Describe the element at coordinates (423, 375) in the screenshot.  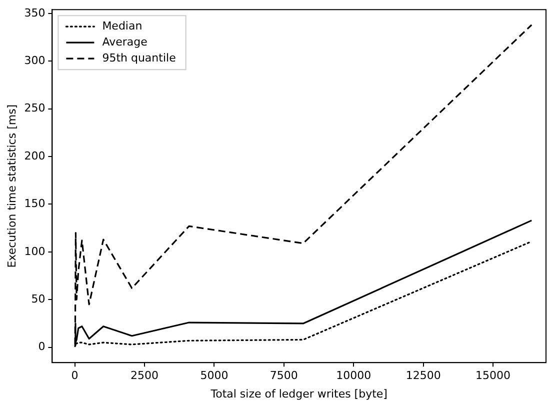
I see `x-tick-label: 12500` at that location.